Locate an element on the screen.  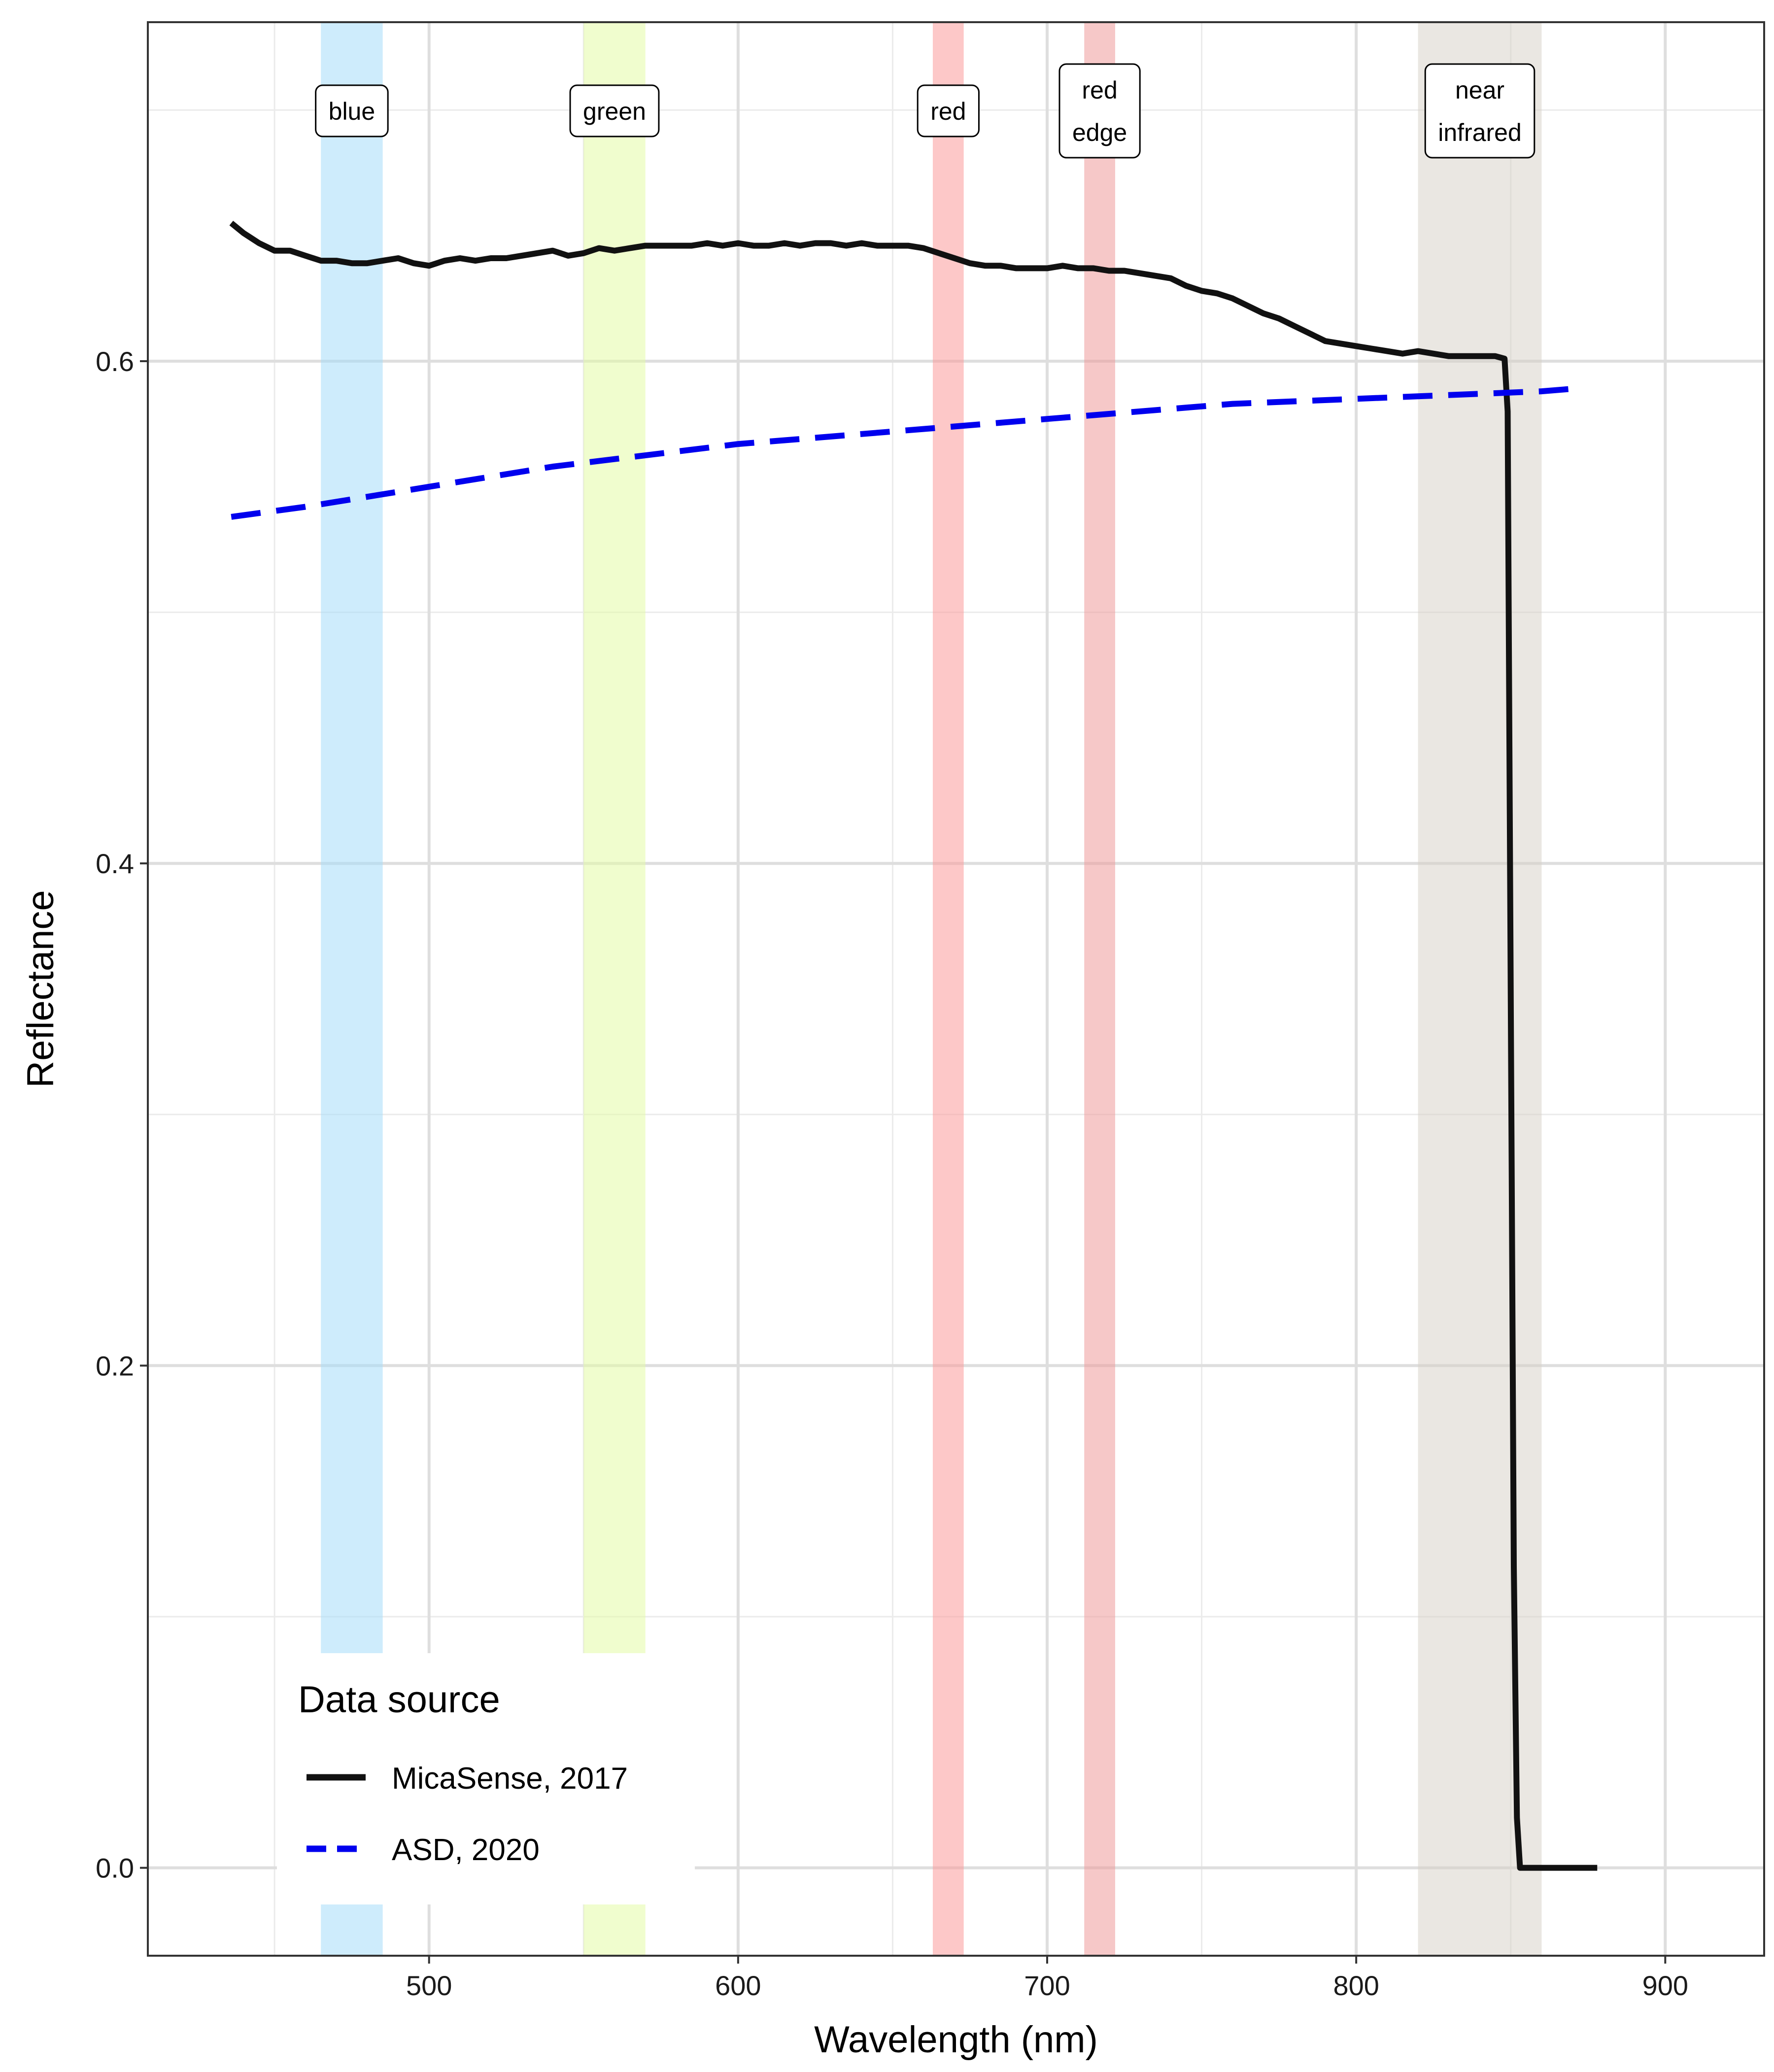
x-tick-label: 900 is located at coordinates (1665, 1985).